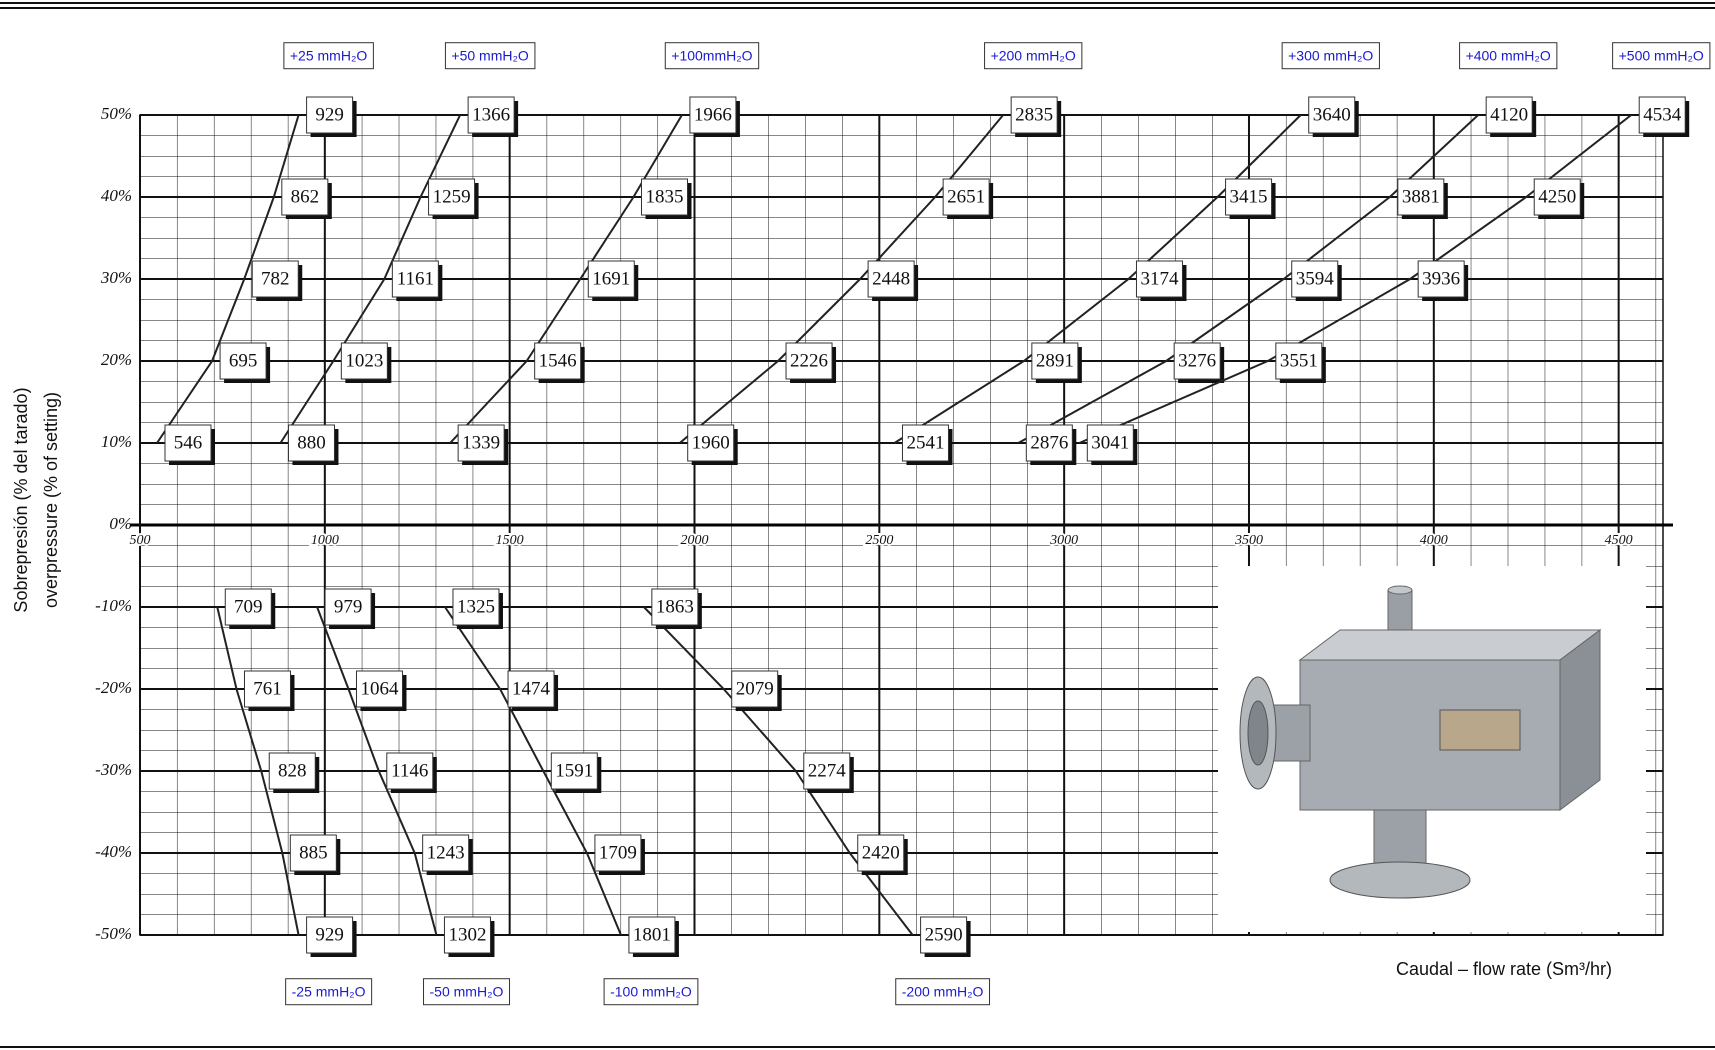 The width and height of the screenshot is (1715, 1050). What do you see at coordinates (1509, 114) in the screenshot?
I see `data-label: 4120` at bounding box center [1509, 114].